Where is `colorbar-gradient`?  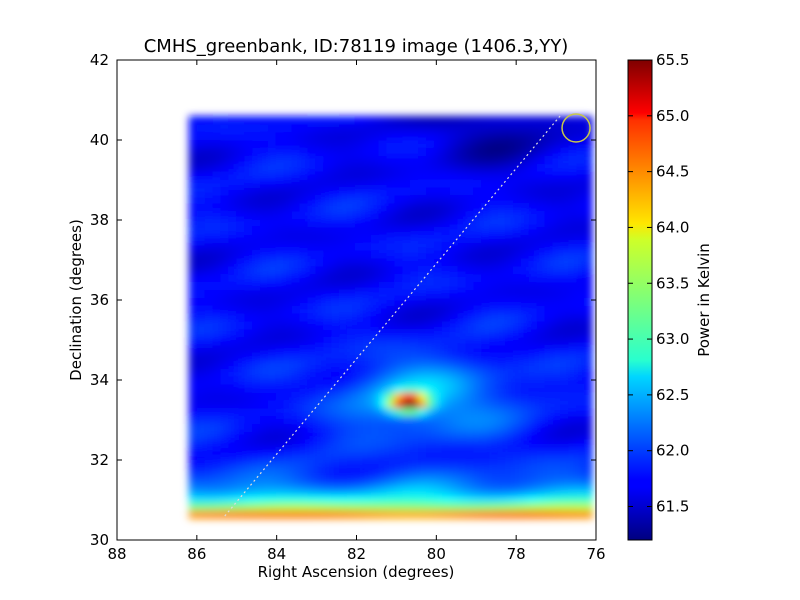 colorbar-gradient is located at coordinates (640, 300).